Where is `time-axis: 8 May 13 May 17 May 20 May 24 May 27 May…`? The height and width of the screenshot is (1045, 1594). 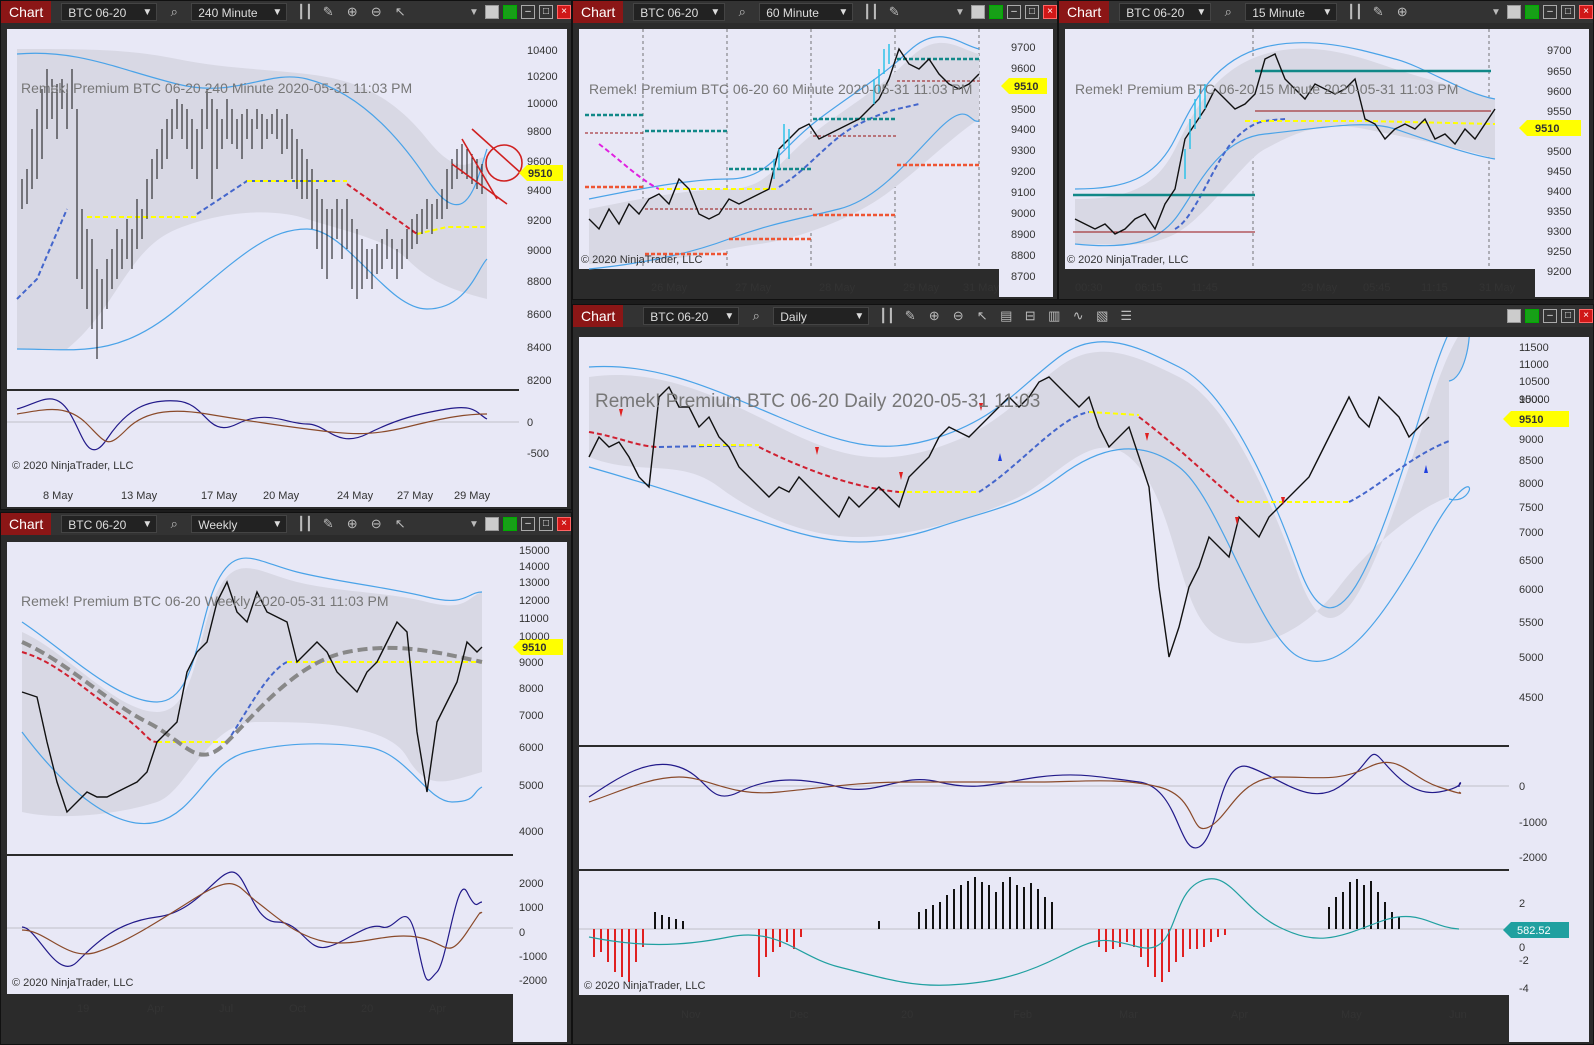
time-axis: 8 May 13 May 17 May 20 May 24 May 27 May… is located at coordinates (267, 496).